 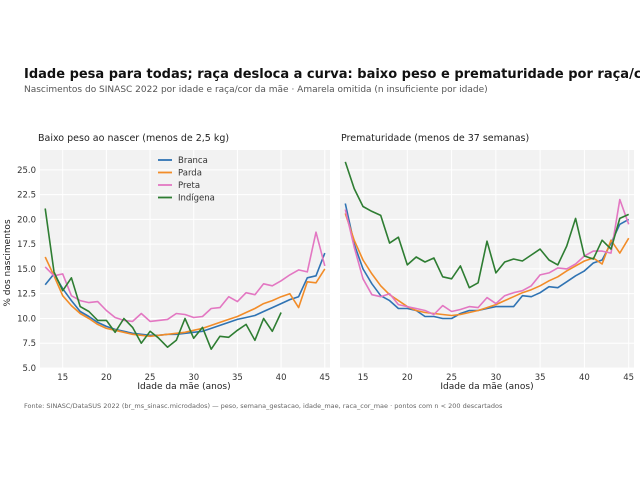 What do you see at coordinates (26, 196) in the screenshot?
I see `y-tick-label: 22.5` at bounding box center [26, 196].